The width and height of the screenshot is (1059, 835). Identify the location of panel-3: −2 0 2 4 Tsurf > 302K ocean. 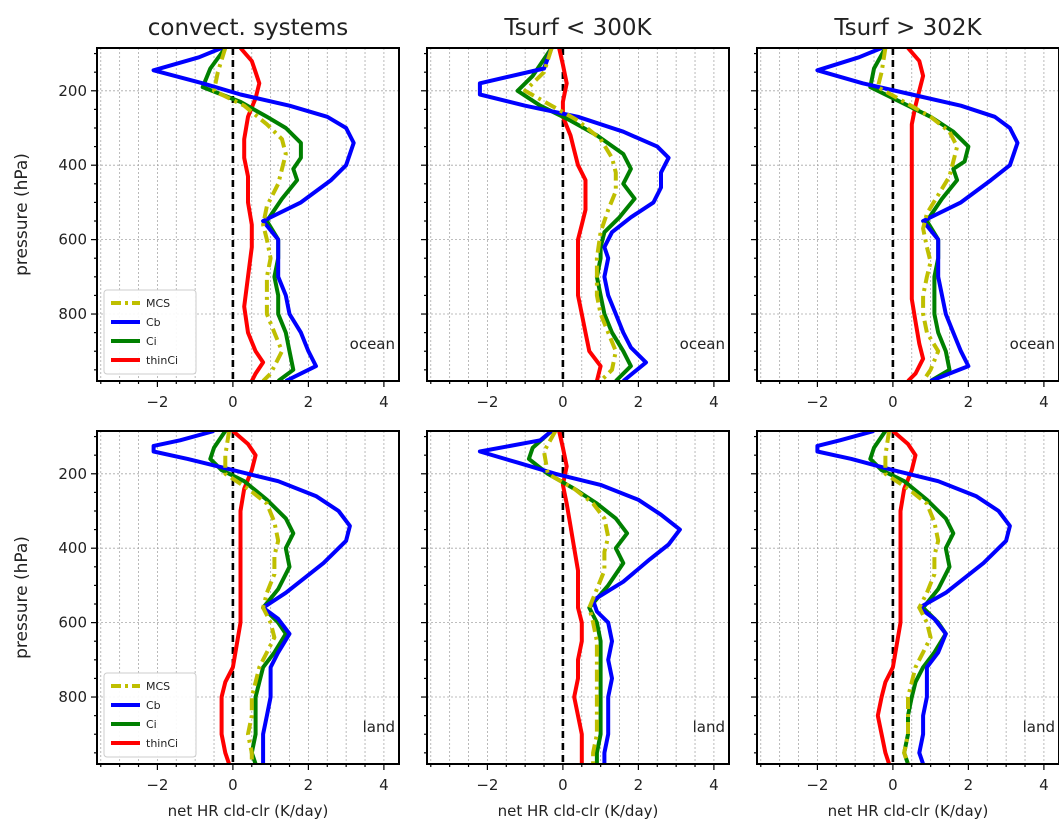
(905, 213).